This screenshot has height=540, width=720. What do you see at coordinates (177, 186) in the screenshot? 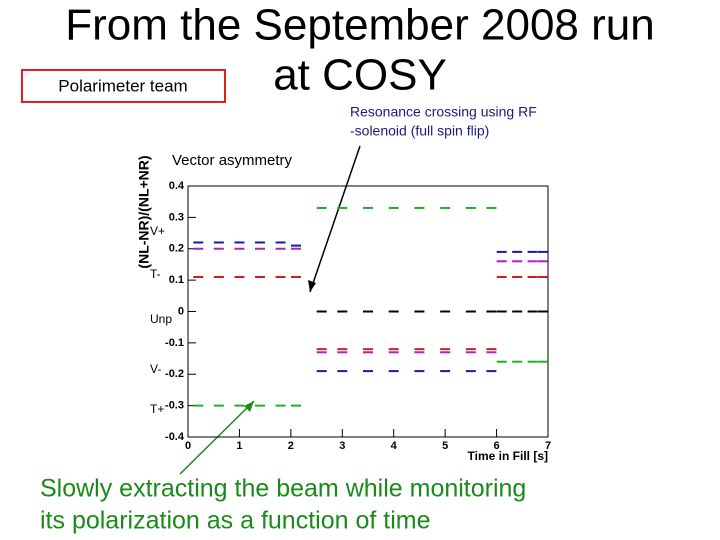
I see `y-tick-label: 0.4` at bounding box center [177, 186].